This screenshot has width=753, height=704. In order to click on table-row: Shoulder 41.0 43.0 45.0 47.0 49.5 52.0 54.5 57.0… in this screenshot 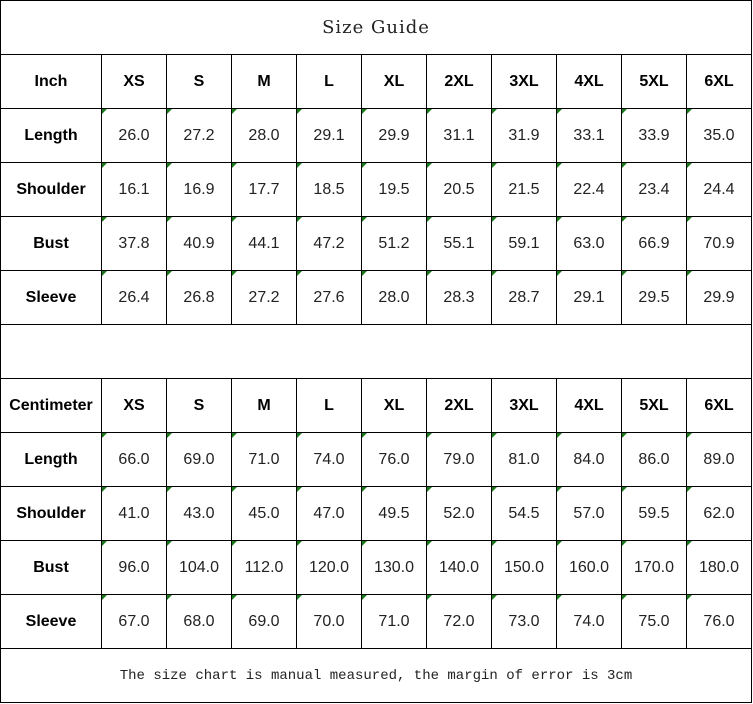, I will do `click(376, 513)`.